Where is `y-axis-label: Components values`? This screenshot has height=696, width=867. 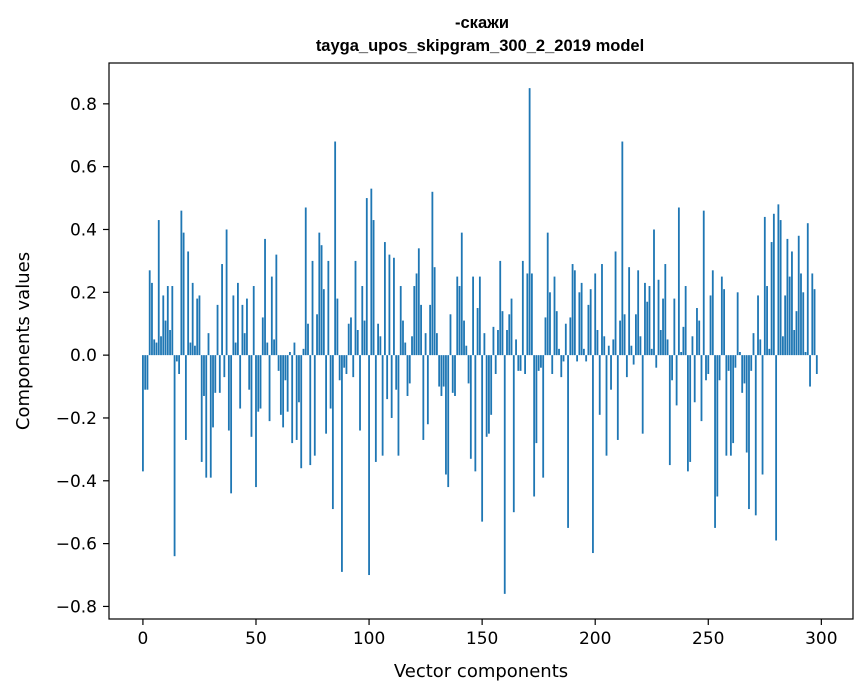
y-axis-label: Components values is located at coordinates (23, 341).